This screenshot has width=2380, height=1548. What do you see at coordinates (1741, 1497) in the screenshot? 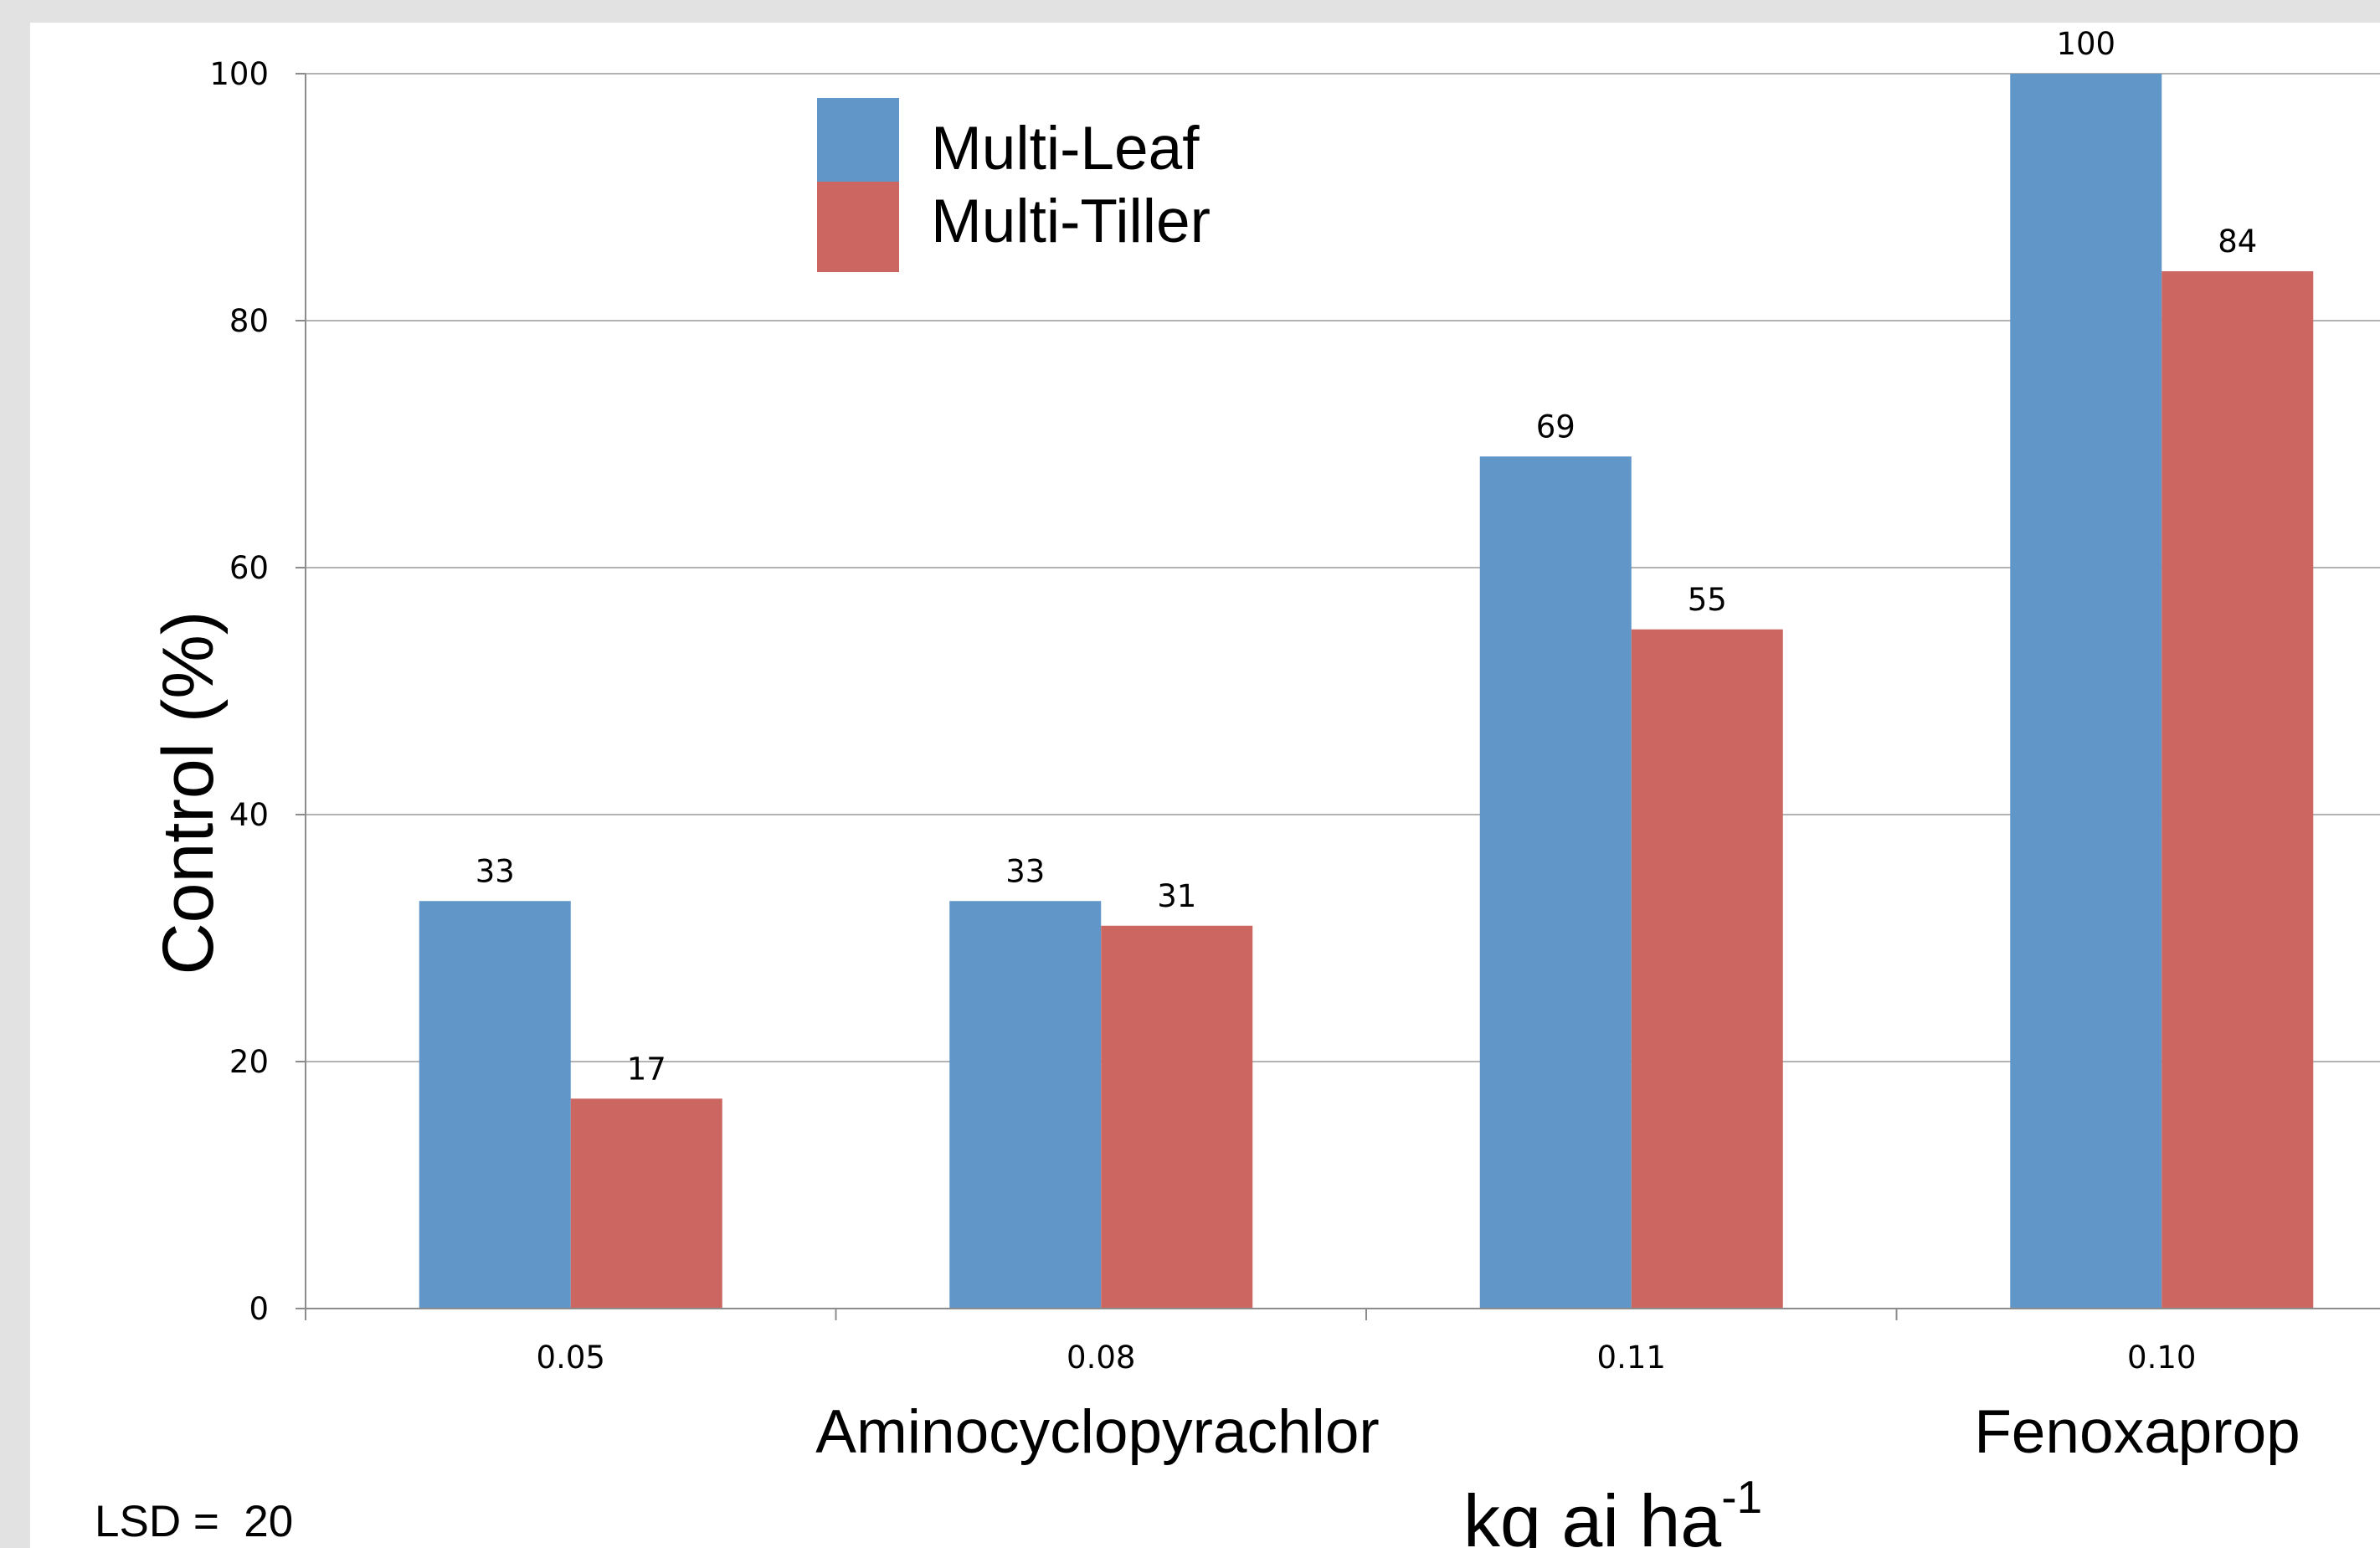
I see `x-axis-label-superscript: -1` at bounding box center [1741, 1497].